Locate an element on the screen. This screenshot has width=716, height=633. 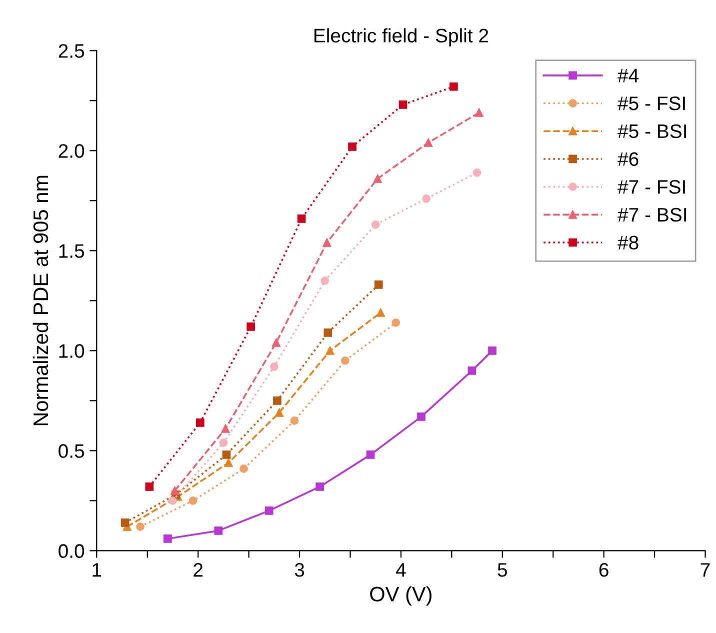
legend-label: #5 - FSI is located at coordinates (651, 103).